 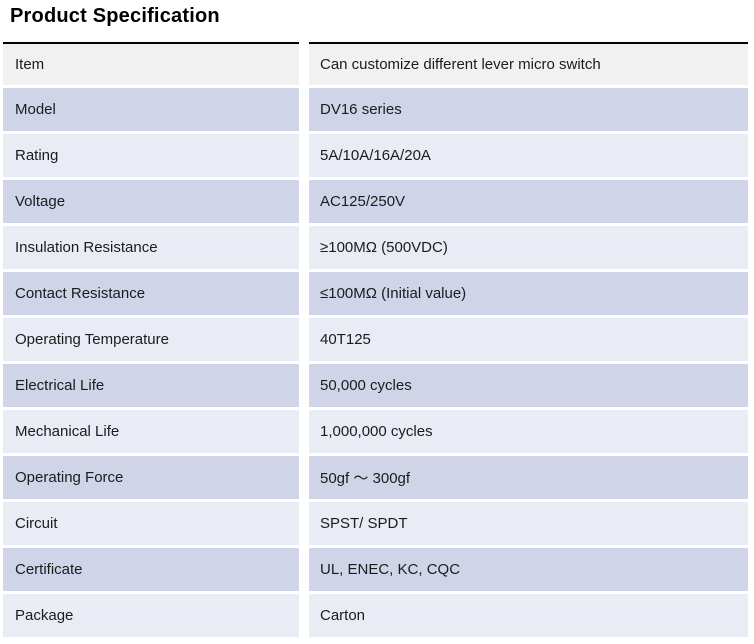 What do you see at coordinates (151, 109) in the screenshot?
I see `spec-label-cell: Model` at bounding box center [151, 109].